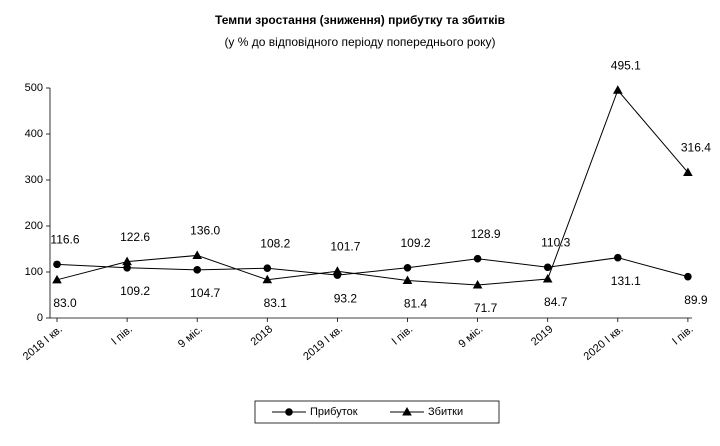 The width and height of the screenshot is (720, 446). Describe the element at coordinates (486, 234) in the screenshot. I see `value-label: 128.9` at that location.